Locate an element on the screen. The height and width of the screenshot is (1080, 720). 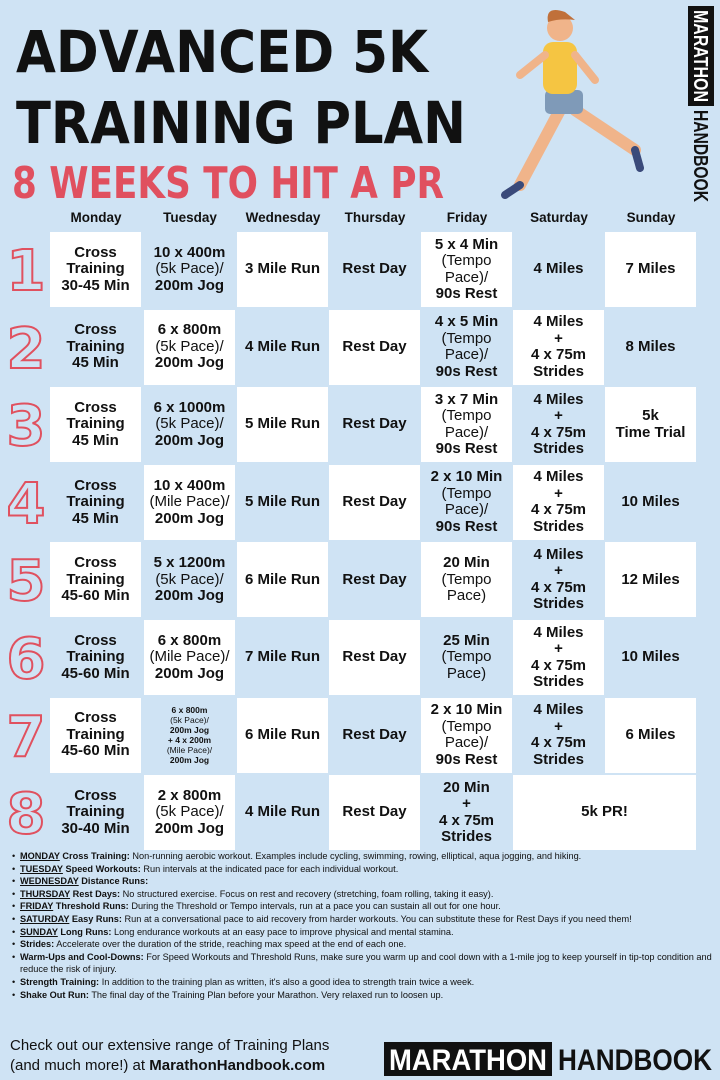
note-label-text: Threshold Runs: is located at coordinates (92, 906).